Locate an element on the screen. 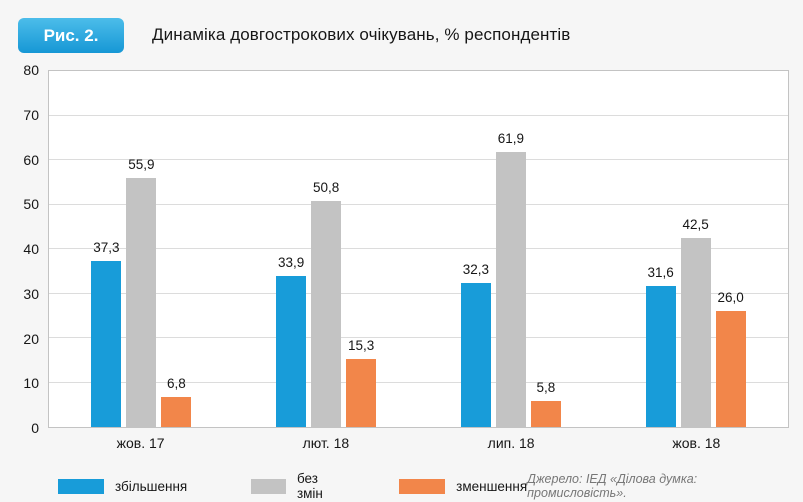  bar-value-label: 31,6 is located at coordinates (660, 273).